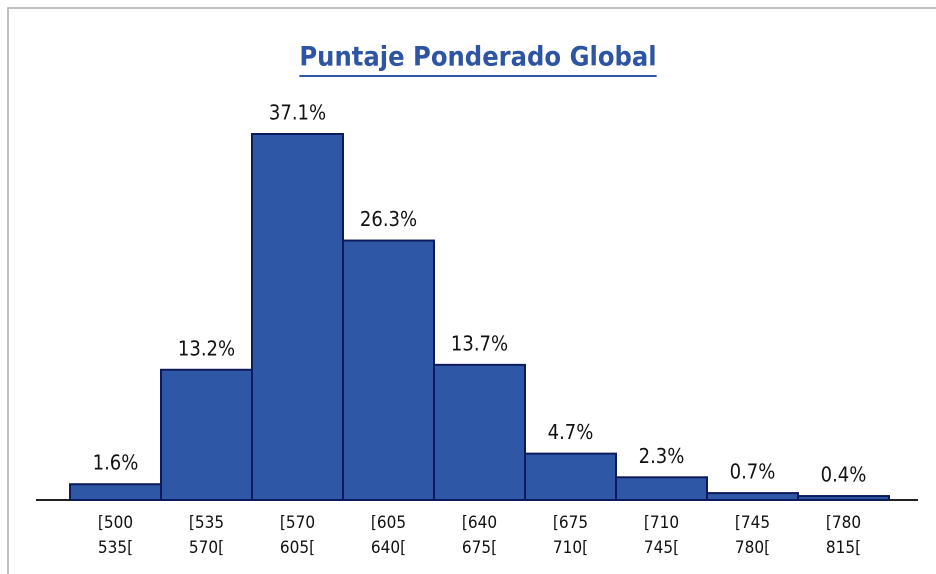 Image resolution: width=936 pixels, height=574 pixels. Describe the element at coordinates (661, 548) in the screenshot. I see `x-tick-label: 745[` at that location.